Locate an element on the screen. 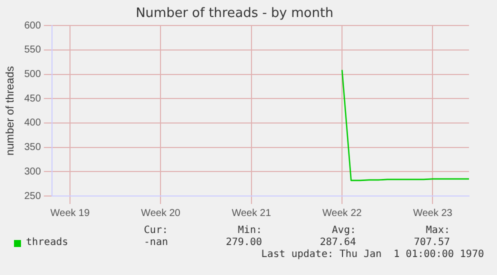 The height and width of the screenshot is (275, 497). y-tick-label: 300 is located at coordinates (33, 172).